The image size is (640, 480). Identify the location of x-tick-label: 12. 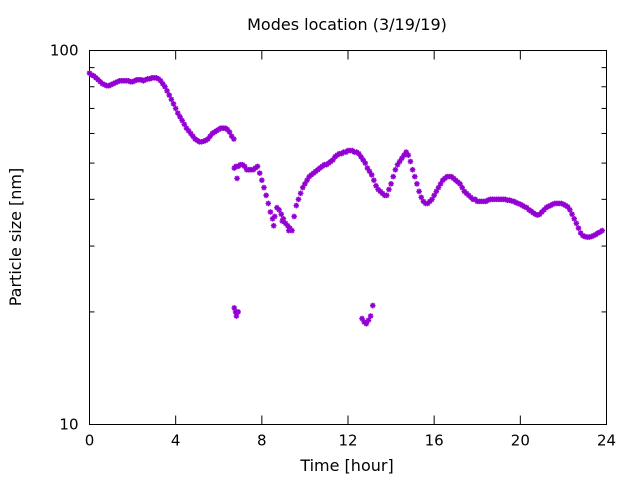
(347, 441).